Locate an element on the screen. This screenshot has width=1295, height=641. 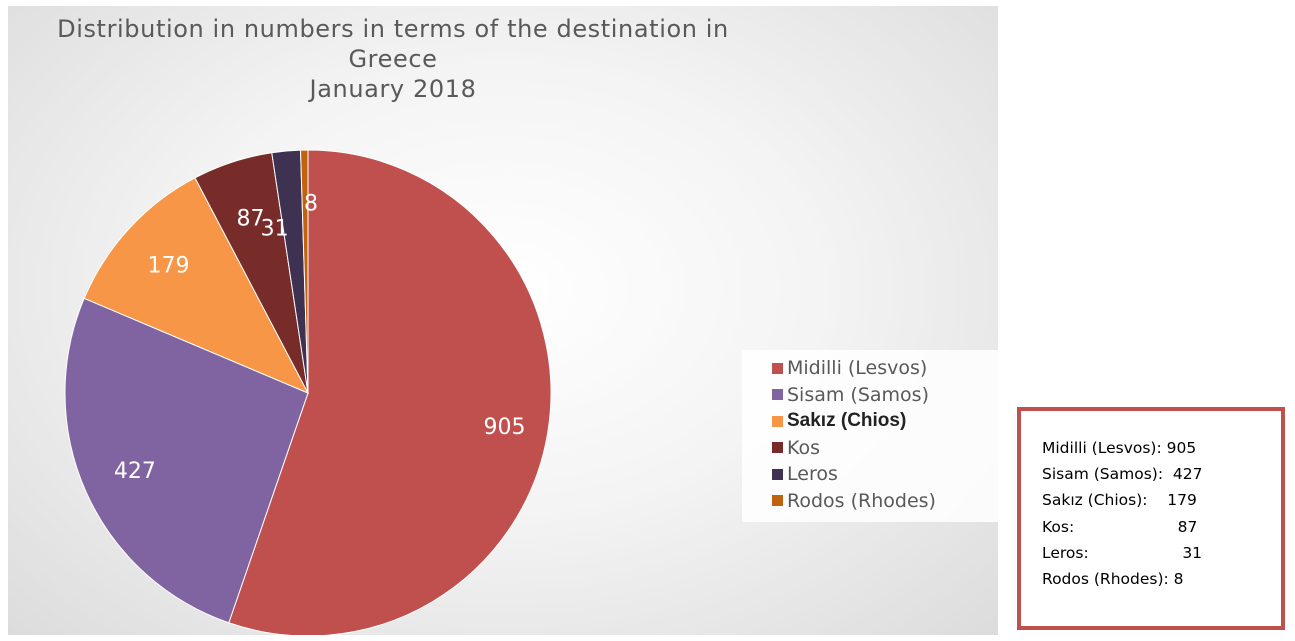
data-label-sak-z-chios: 179 is located at coordinates (168, 266).